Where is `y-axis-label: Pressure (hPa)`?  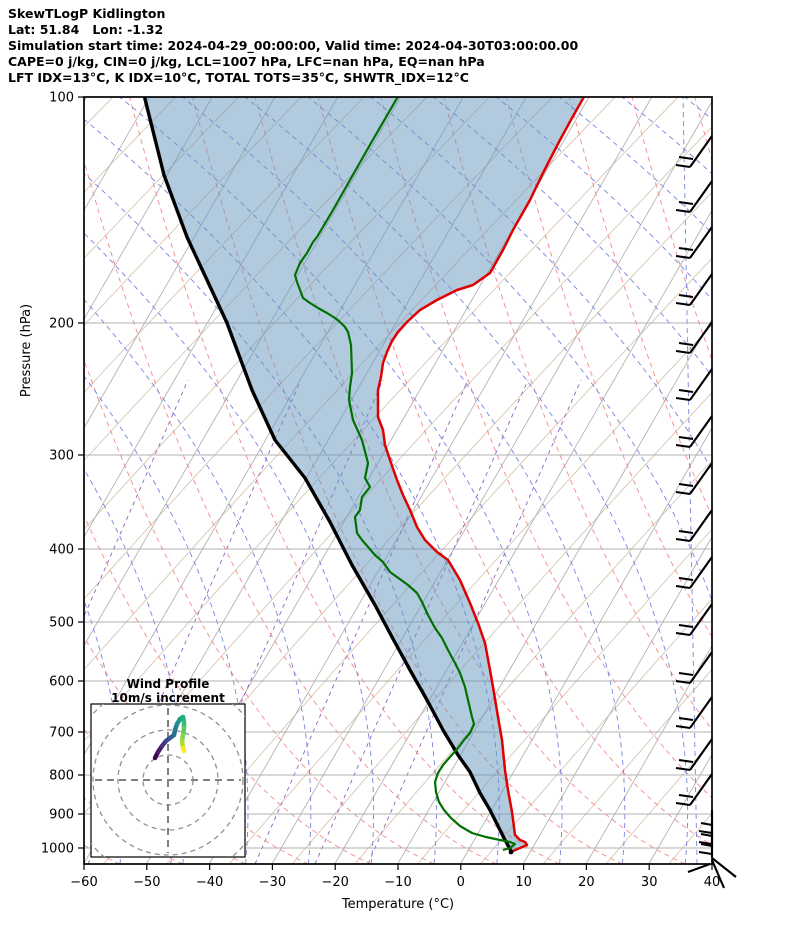 y-axis-label: Pressure (hPa) is located at coordinates (26, 350).